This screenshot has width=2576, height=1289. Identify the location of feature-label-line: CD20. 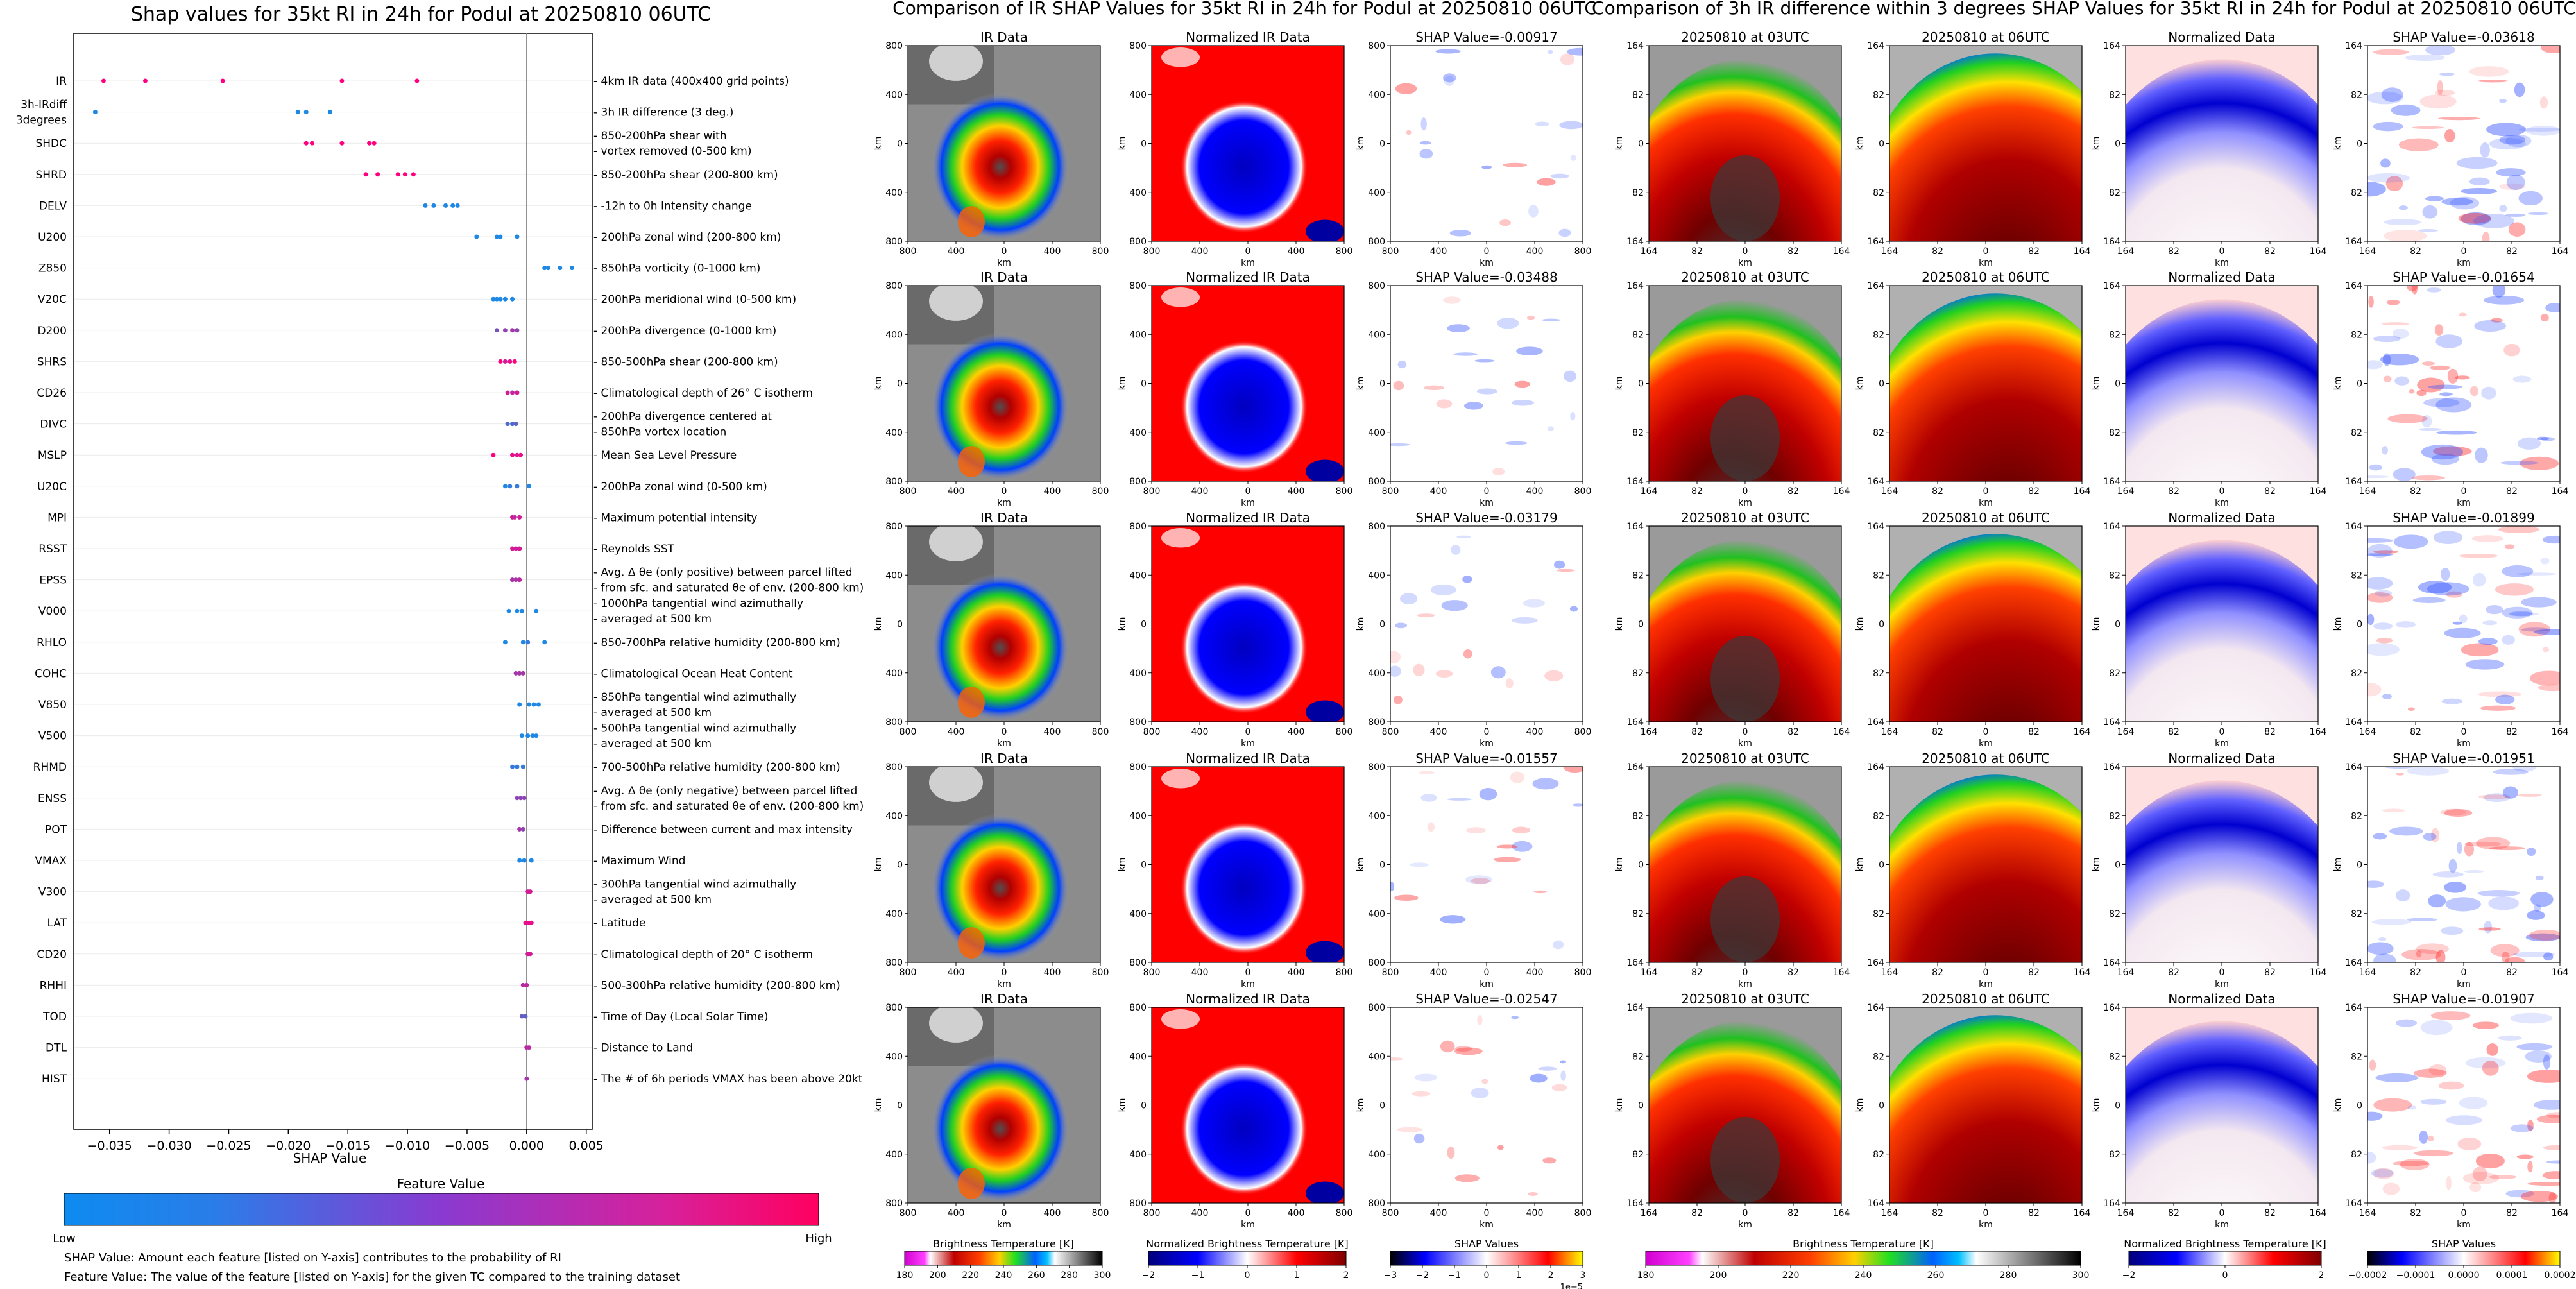
(52, 954).